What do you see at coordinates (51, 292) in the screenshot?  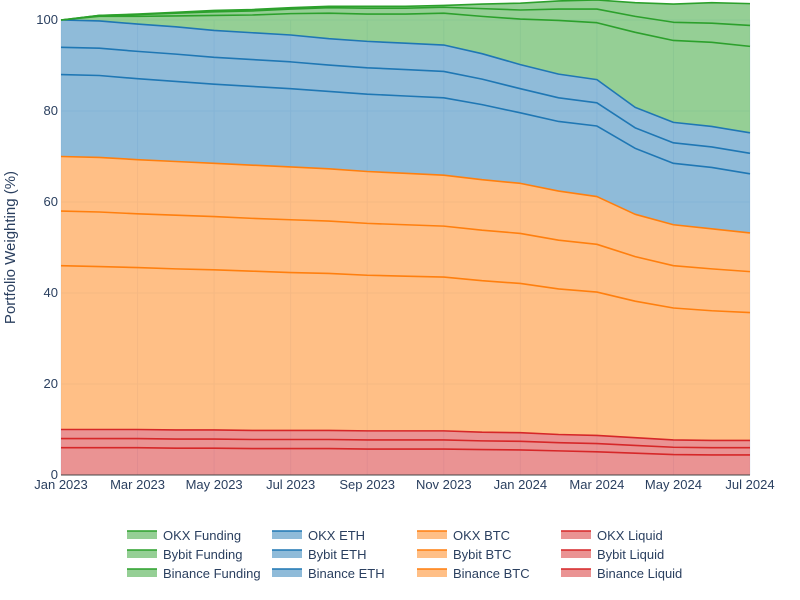 I see `y-tick-label: 40` at bounding box center [51, 292].